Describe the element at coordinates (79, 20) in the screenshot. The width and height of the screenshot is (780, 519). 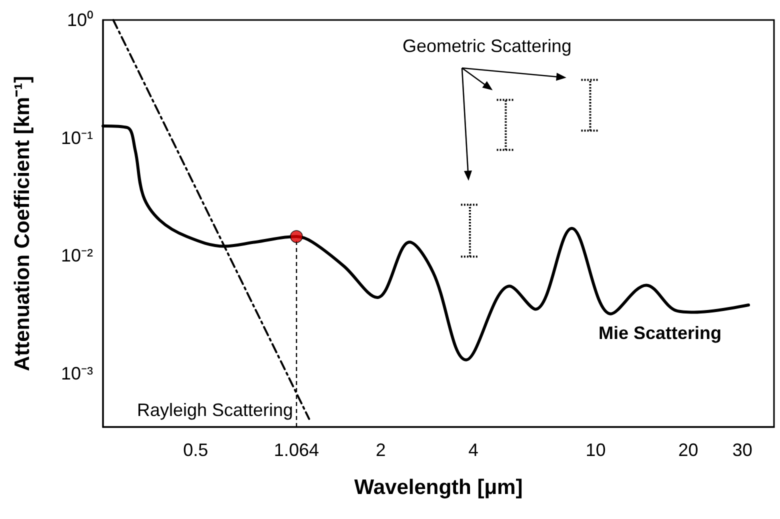
I see `y-tick-label: 10⁰` at that location.